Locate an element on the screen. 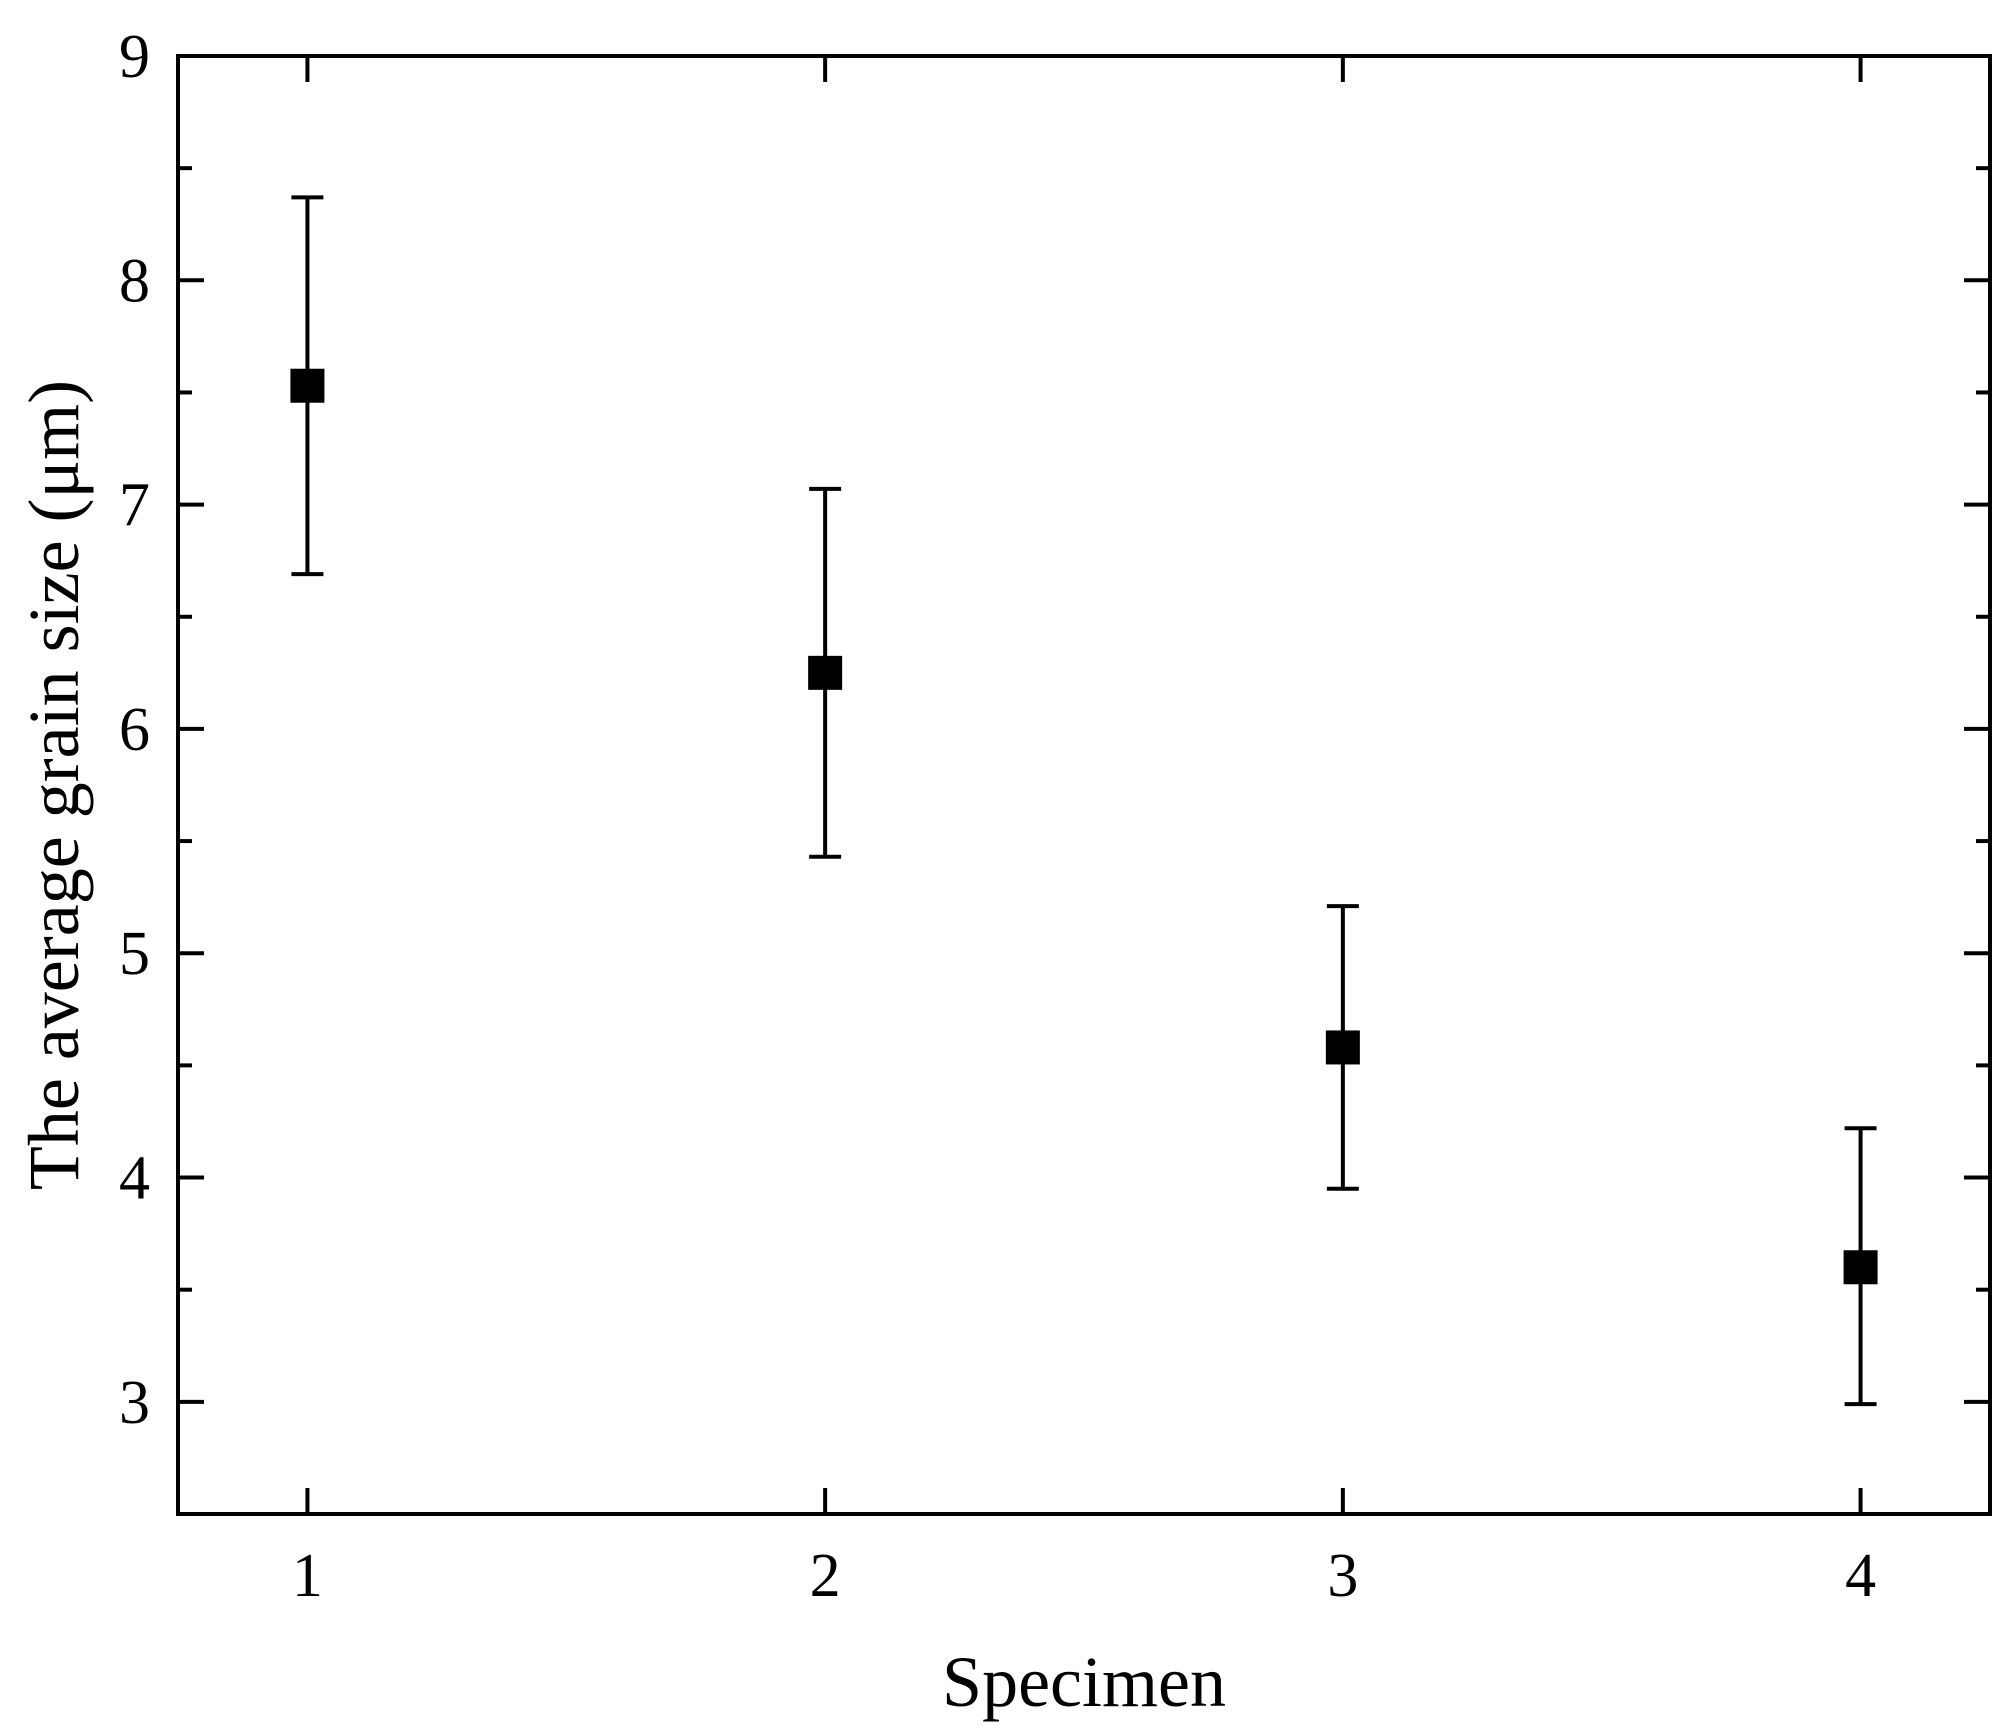 The width and height of the screenshot is (2008, 1728). x-tick-label: 1 is located at coordinates (307, 1576).